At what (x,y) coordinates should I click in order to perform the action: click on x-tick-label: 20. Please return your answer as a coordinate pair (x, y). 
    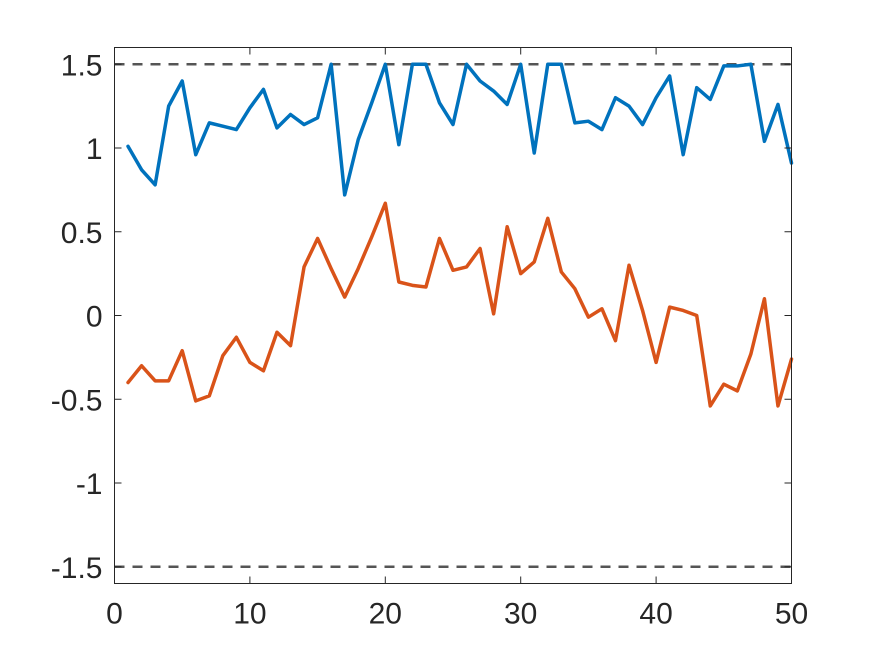
    Looking at the image, I should click on (385, 614).